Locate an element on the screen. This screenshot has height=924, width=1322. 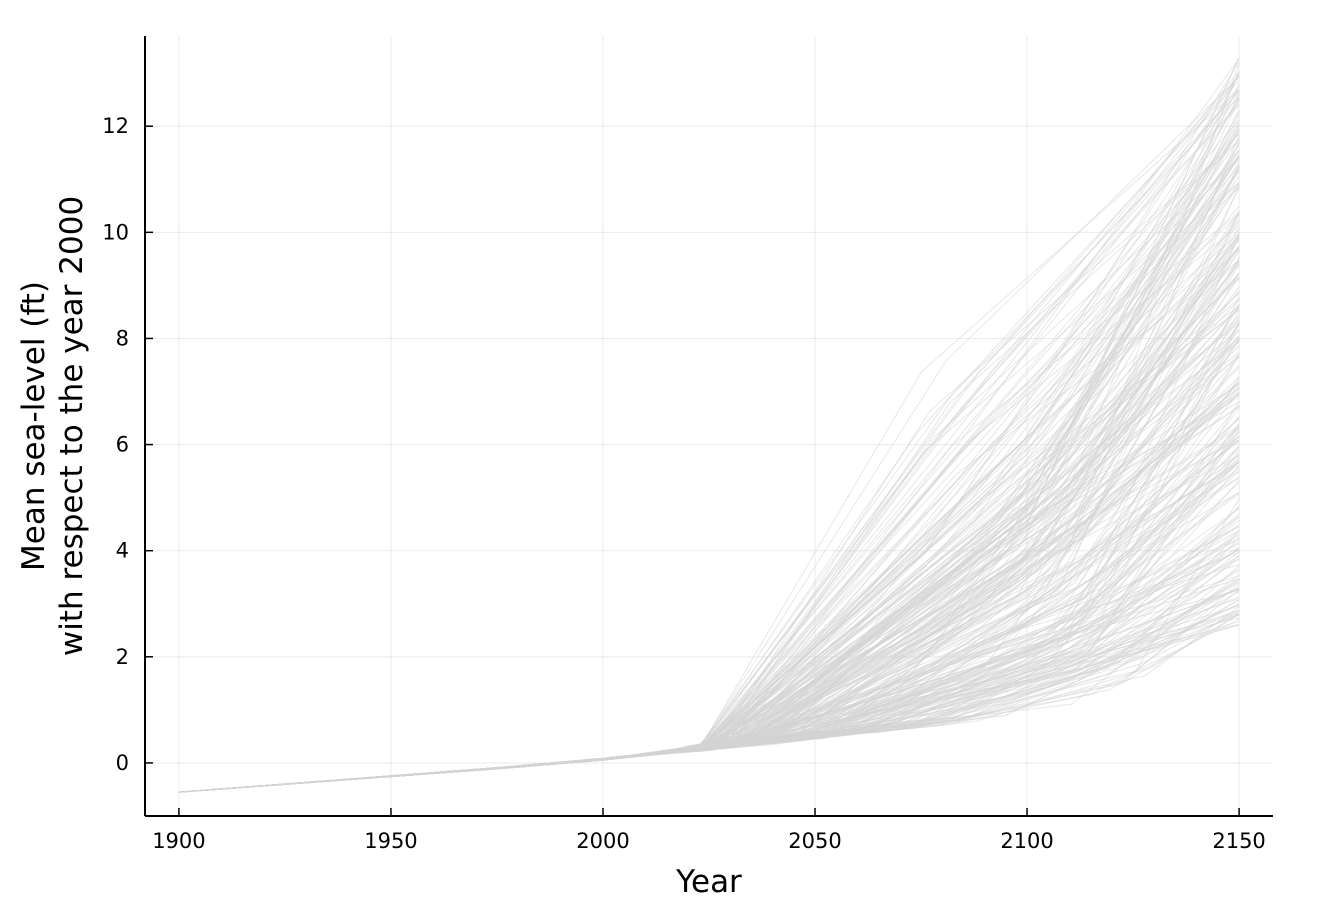
series-line is located at coordinates (709, 708).